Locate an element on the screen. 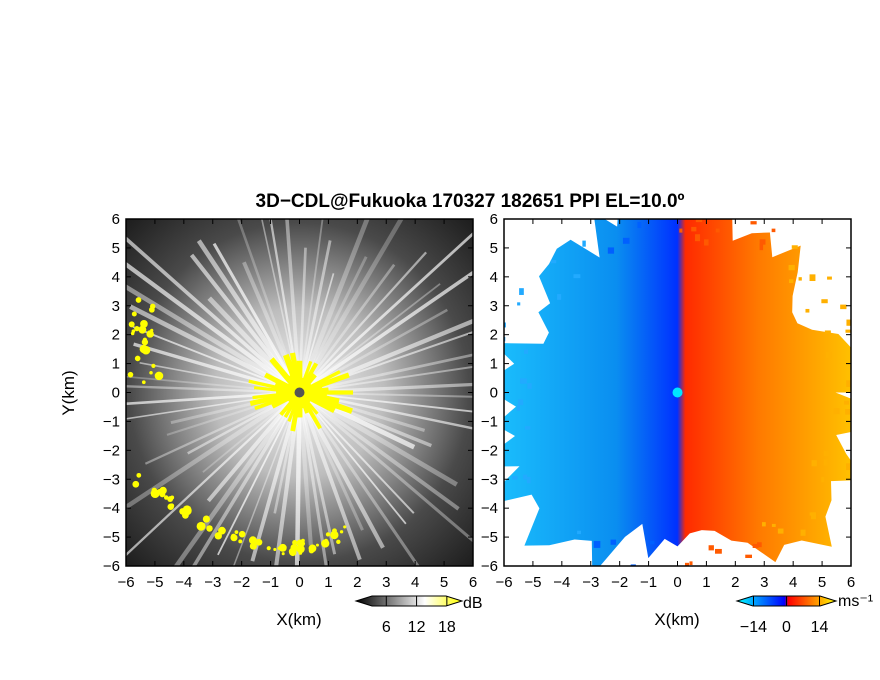  reflectivity-colorbar-ticks: 6 12 18 is located at coordinates (419, 616).